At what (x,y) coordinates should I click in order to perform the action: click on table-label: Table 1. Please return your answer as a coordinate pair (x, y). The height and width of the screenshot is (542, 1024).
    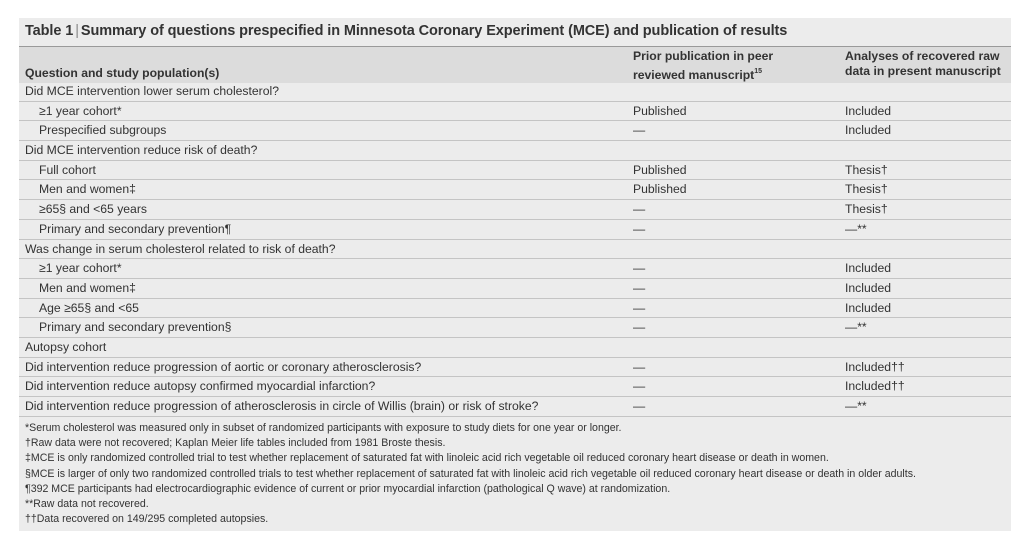
    Looking at the image, I should click on (49, 31).